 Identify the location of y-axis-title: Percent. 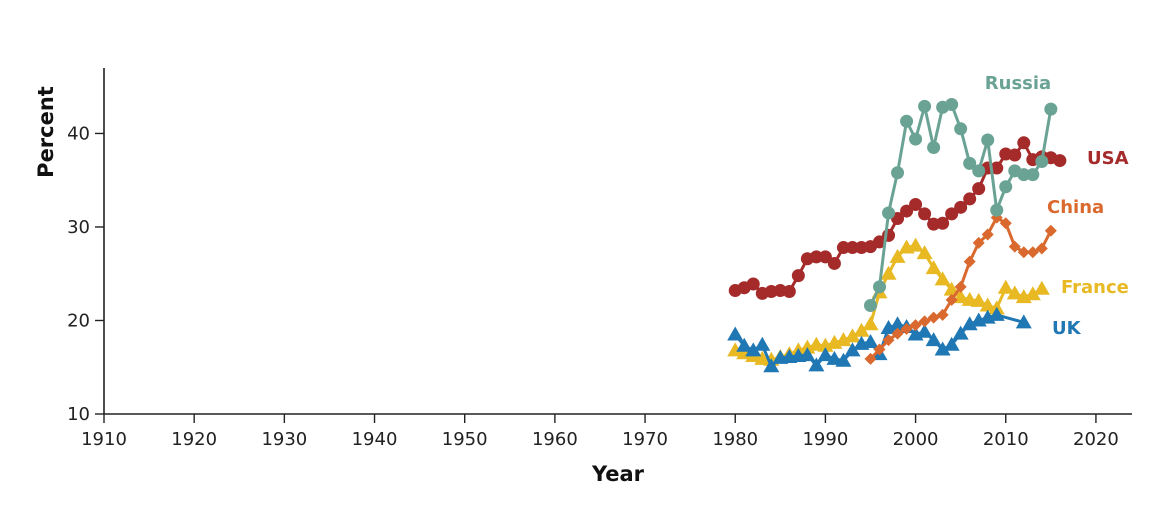
(46, 132).